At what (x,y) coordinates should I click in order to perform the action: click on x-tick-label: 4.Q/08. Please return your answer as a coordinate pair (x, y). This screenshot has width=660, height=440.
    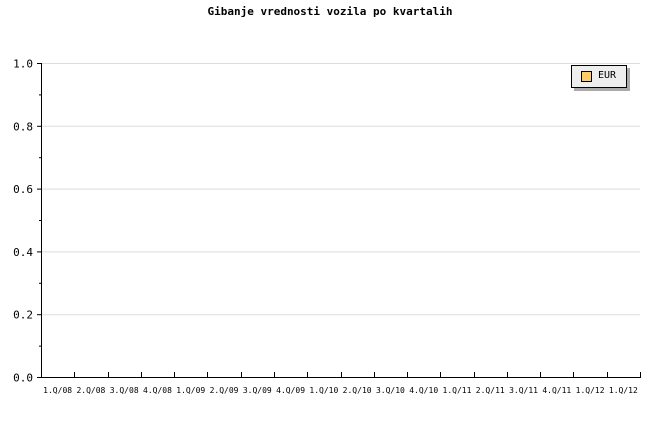
    Looking at the image, I should click on (157, 390).